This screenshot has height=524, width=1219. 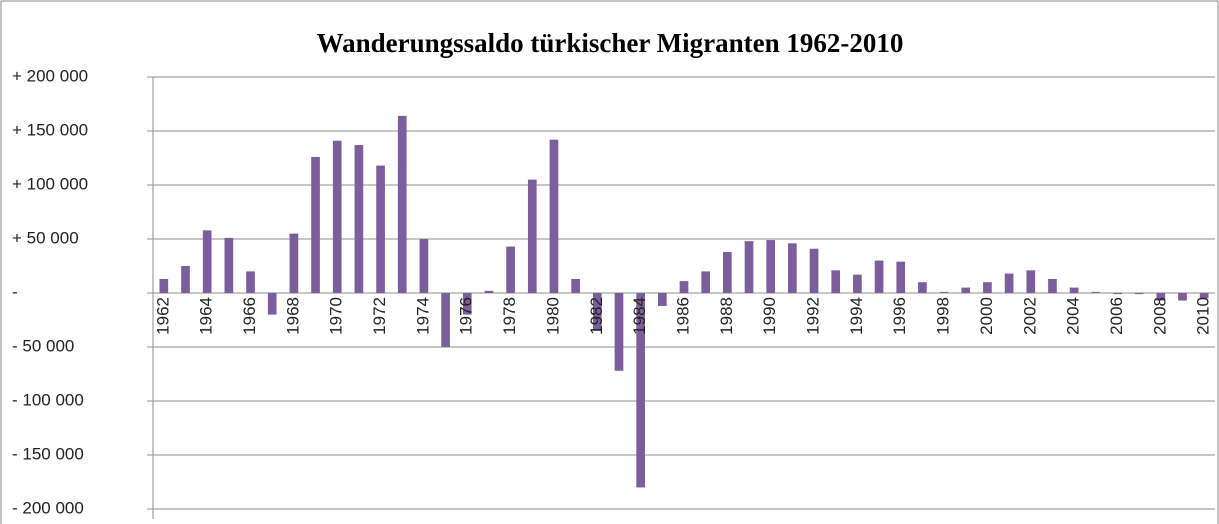 What do you see at coordinates (45, 237) in the screenshot?
I see `y-tick-label: + 50 000` at bounding box center [45, 237].